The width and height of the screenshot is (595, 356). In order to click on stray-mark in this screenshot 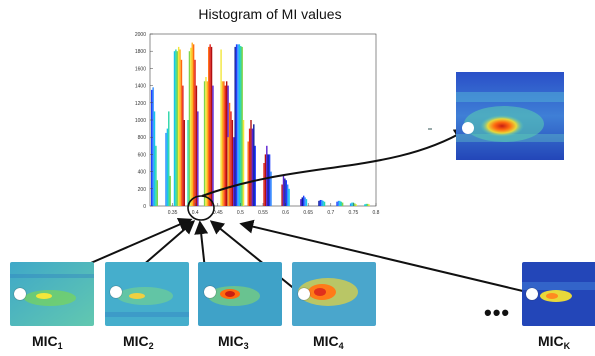, I will do `click(430, 129)`.